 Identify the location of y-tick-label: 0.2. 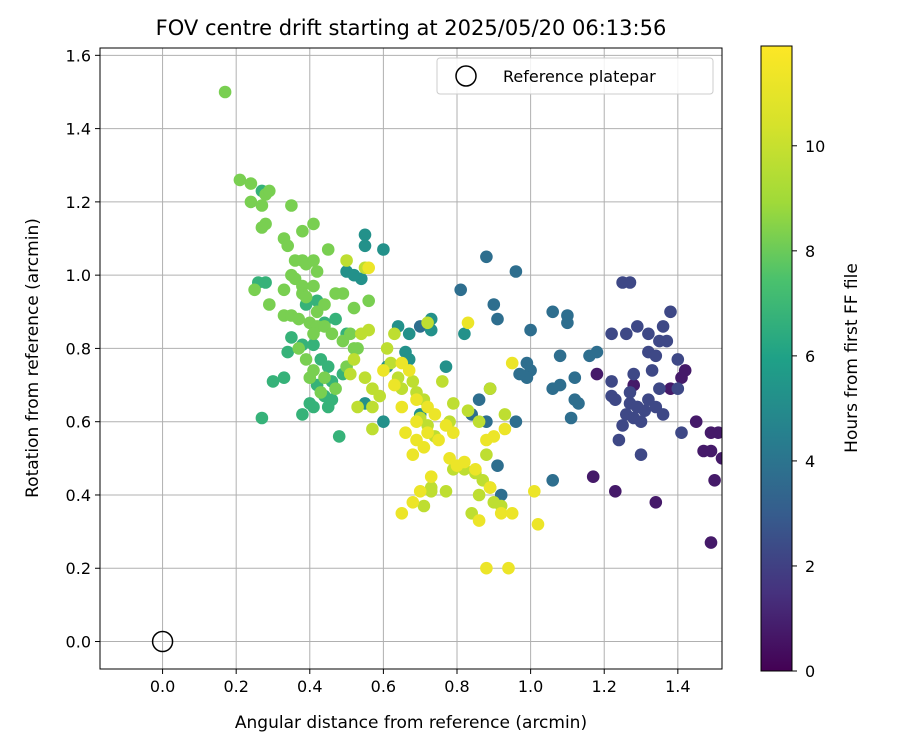
(78, 568).